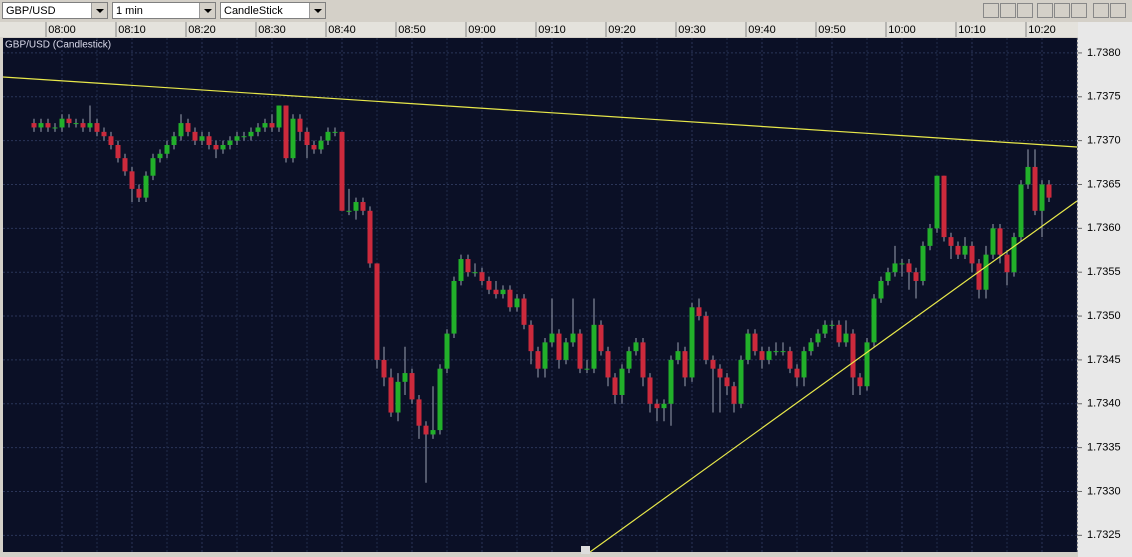  What do you see at coordinates (164, 10) in the screenshot?
I see `interval-select: 1 min` at bounding box center [164, 10].